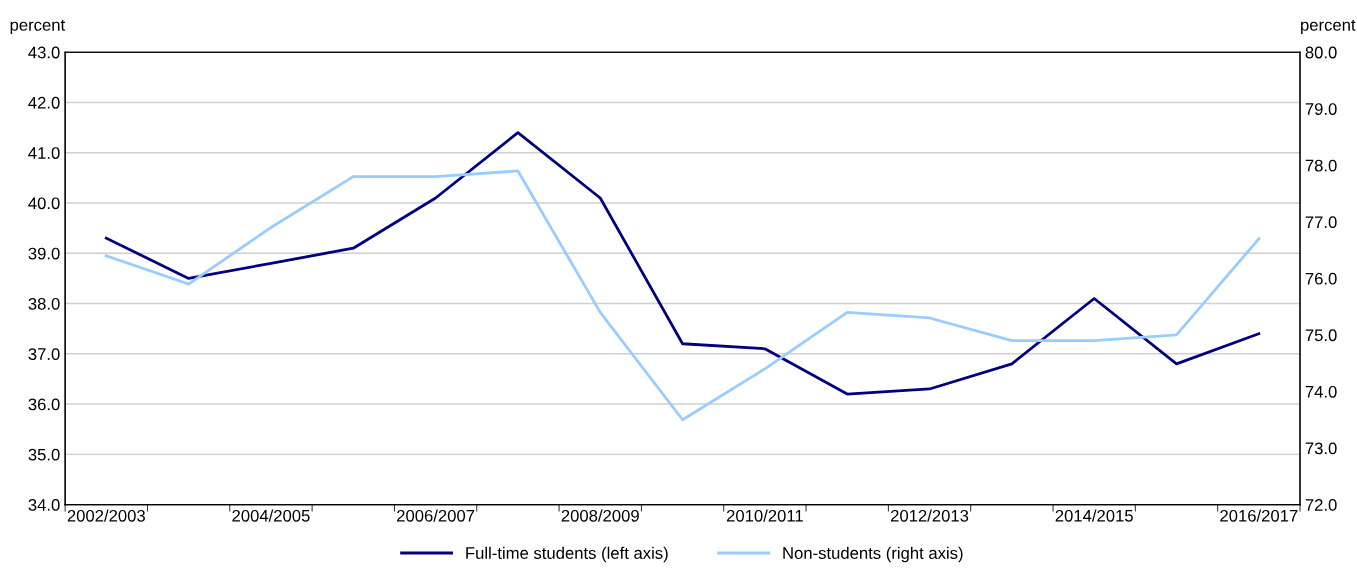 This screenshot has width=1357, height=580. Describe the element at coordinates (873, 554) in the screenshot. I see `legend-label: Non-students (right axis)` at that location.